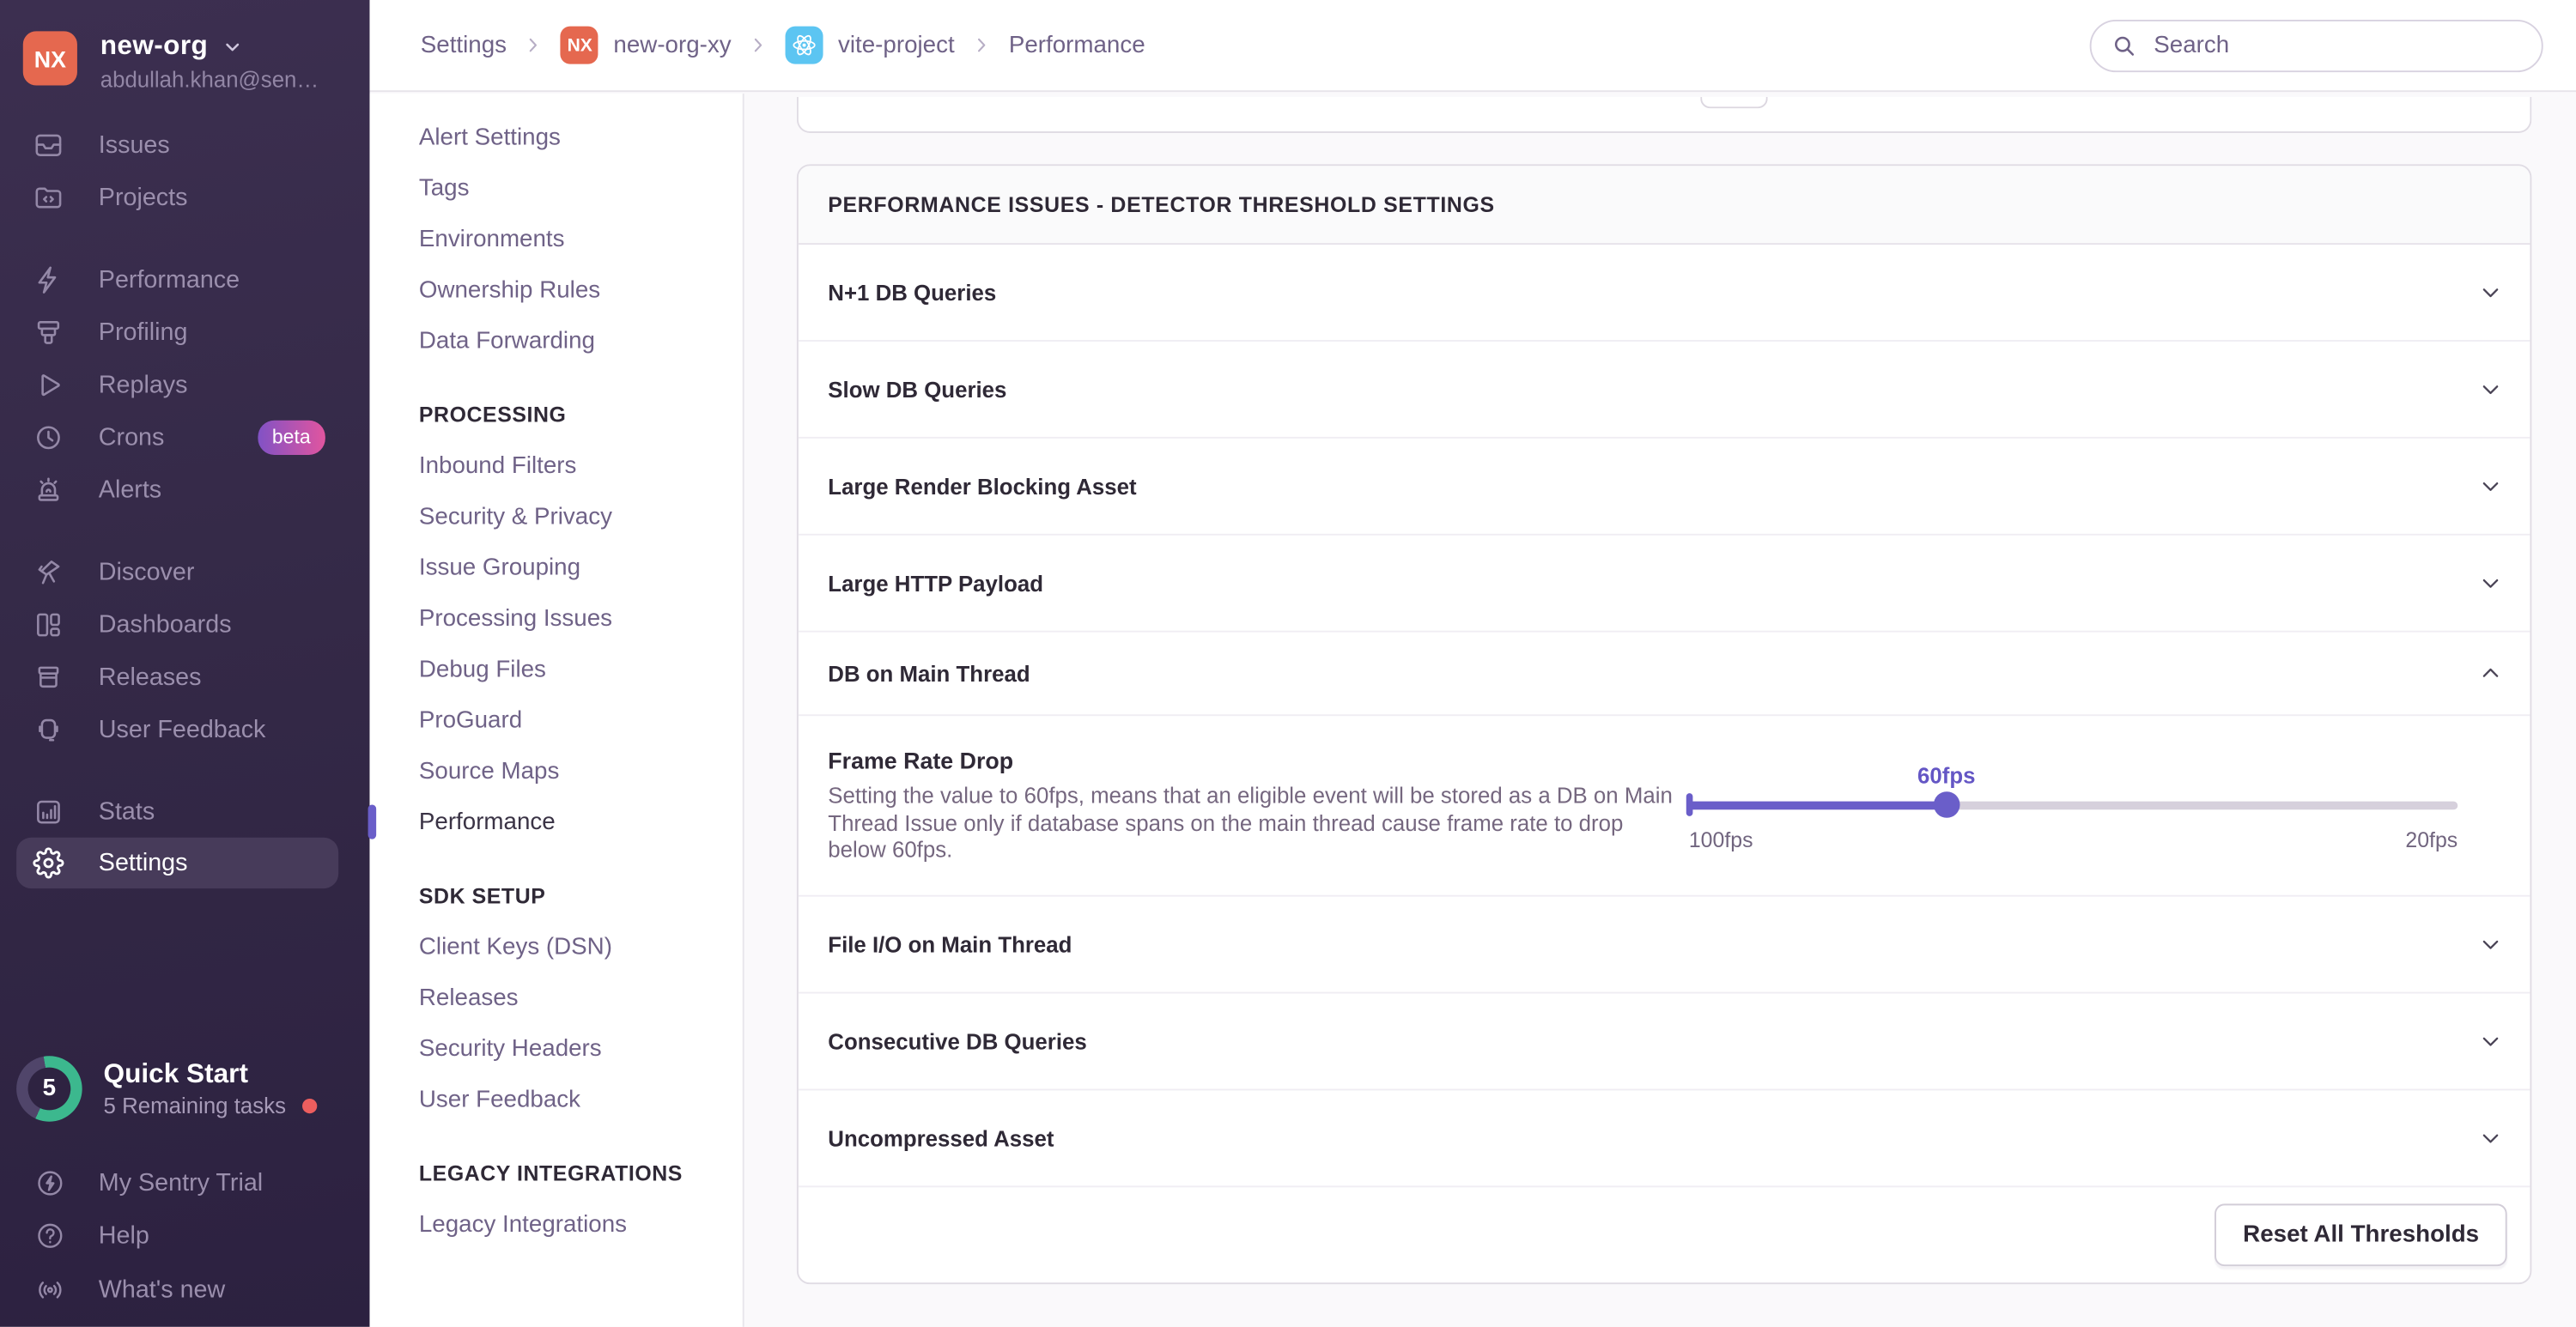  I want to click on replays-icon, so click(48, 384).